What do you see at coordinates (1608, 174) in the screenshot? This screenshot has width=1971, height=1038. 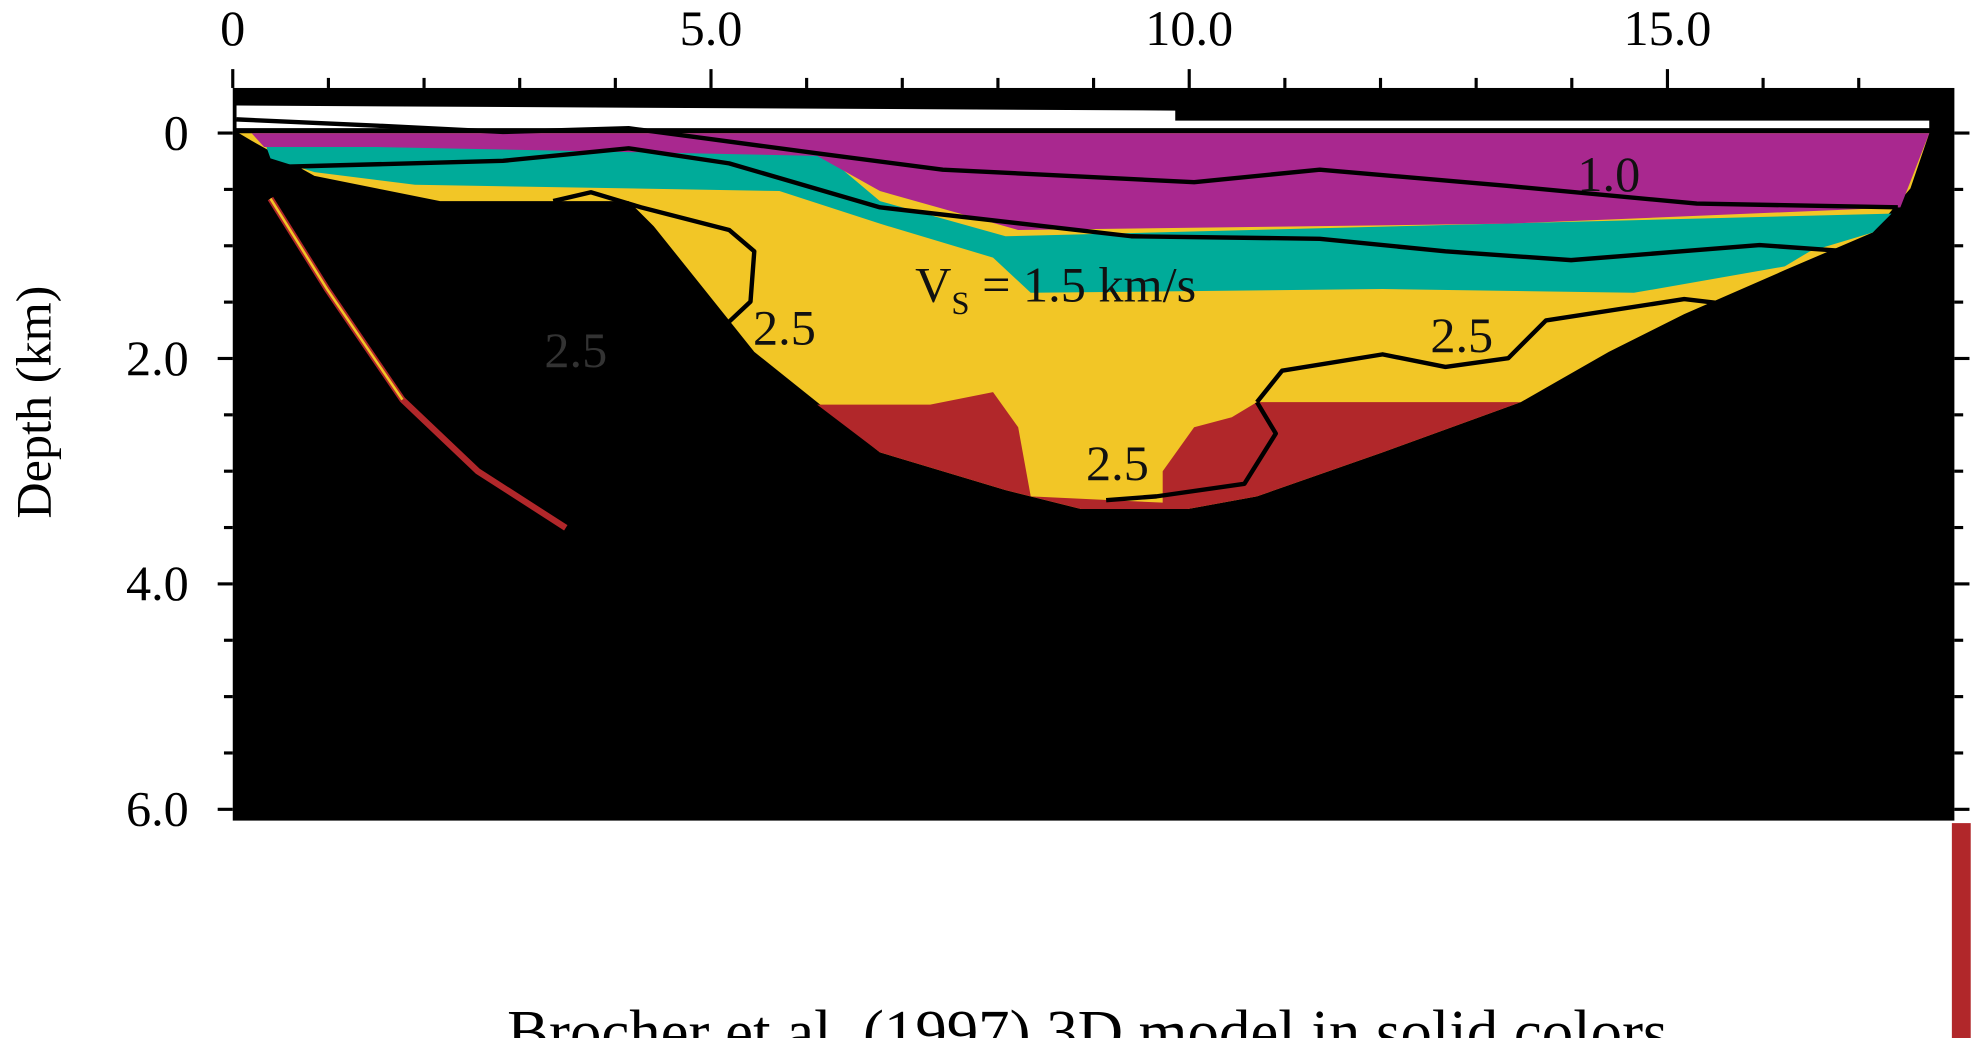 I see `contour-label: 1.0` at bounding box center [1608, 174].